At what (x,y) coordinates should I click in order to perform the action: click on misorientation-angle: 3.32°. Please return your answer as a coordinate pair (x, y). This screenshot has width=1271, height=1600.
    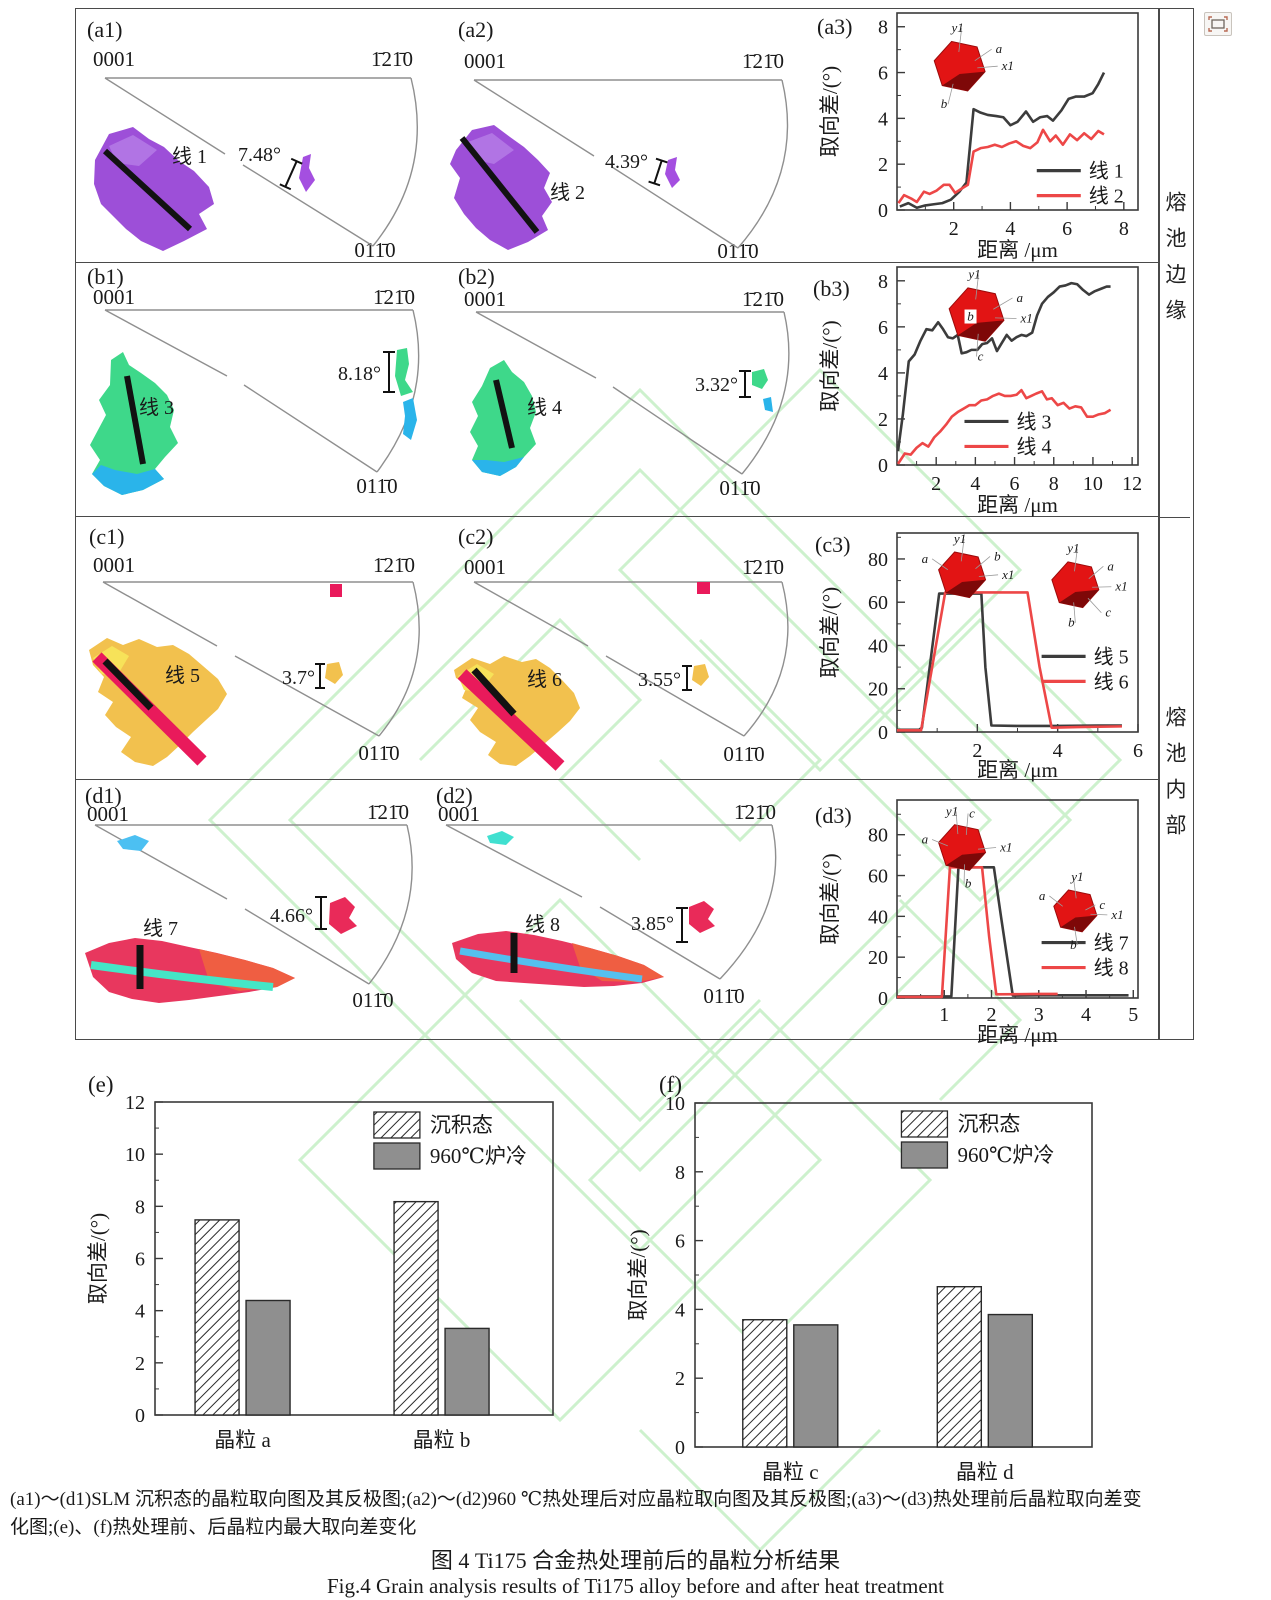
    Looking at the image, I should click on (716, 385).